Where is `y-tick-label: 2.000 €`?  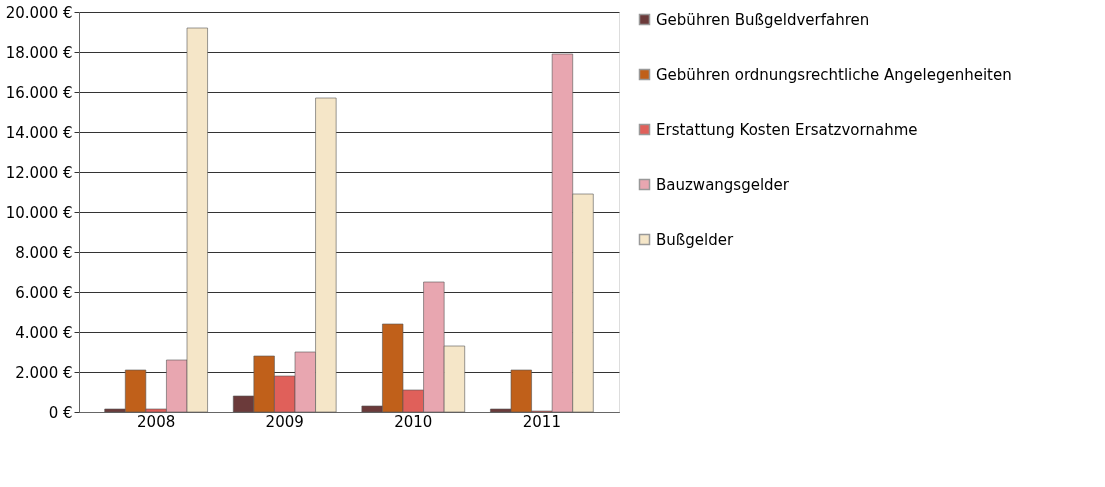 y-tick-label: 2.000 € is located at coordinates (44, 372).